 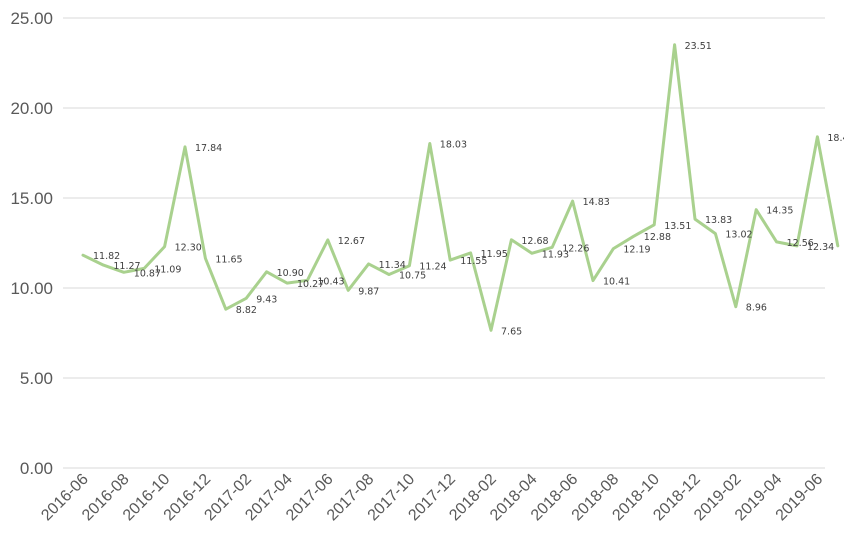 I want to click on data-label: 8.96, so click(x=756, y=308).